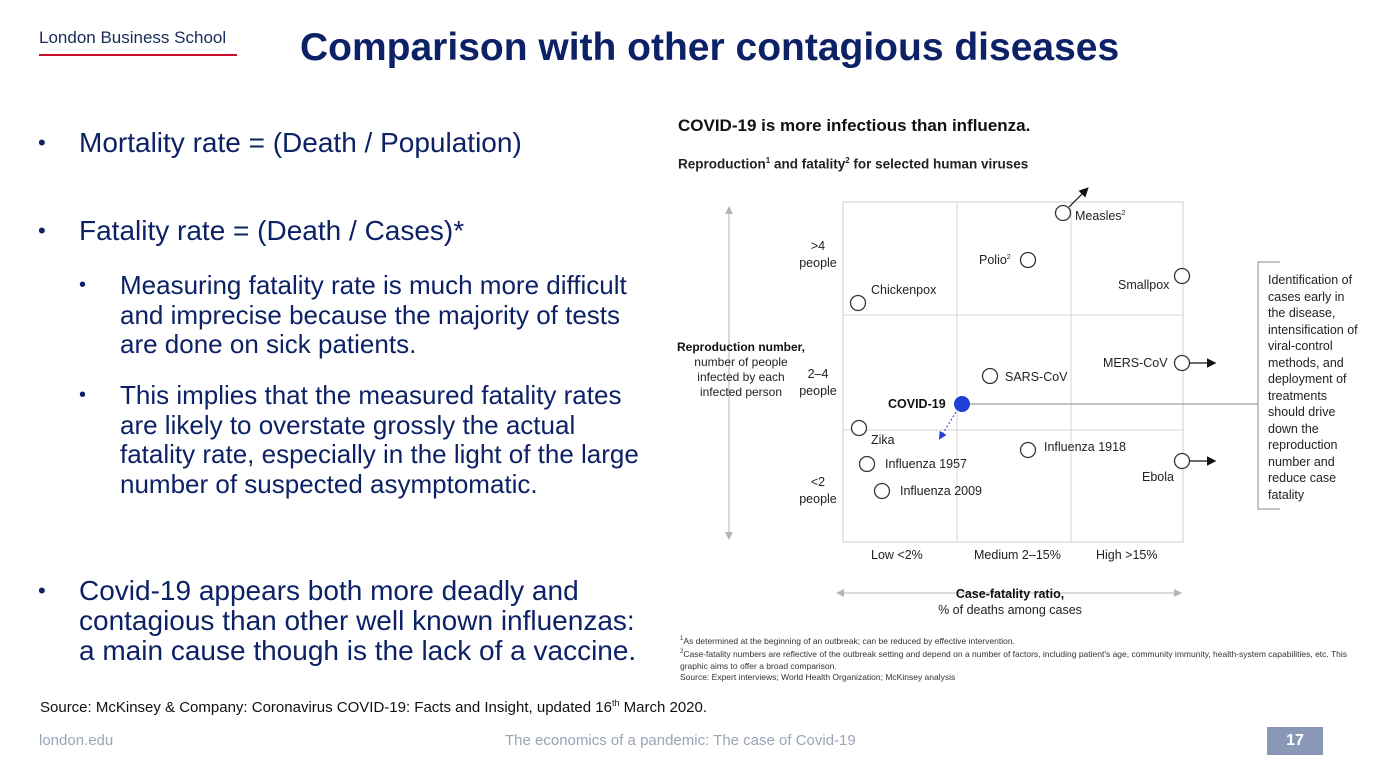  Describe the element at coordinates (1017, 555) in the screenshot. I see `x-tick-medium: Medium 2–15%` at that location.